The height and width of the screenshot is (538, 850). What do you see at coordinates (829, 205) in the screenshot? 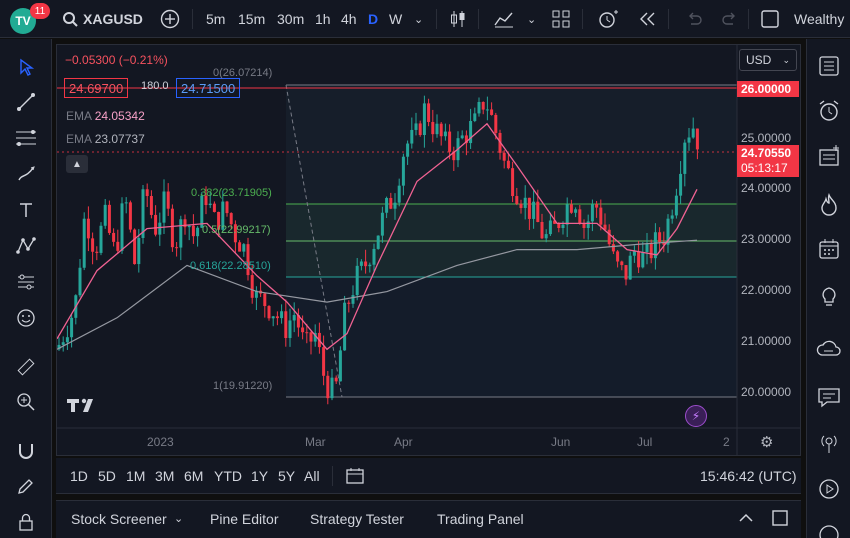
I see `hotlists-button` at bounding box center [829, 205].